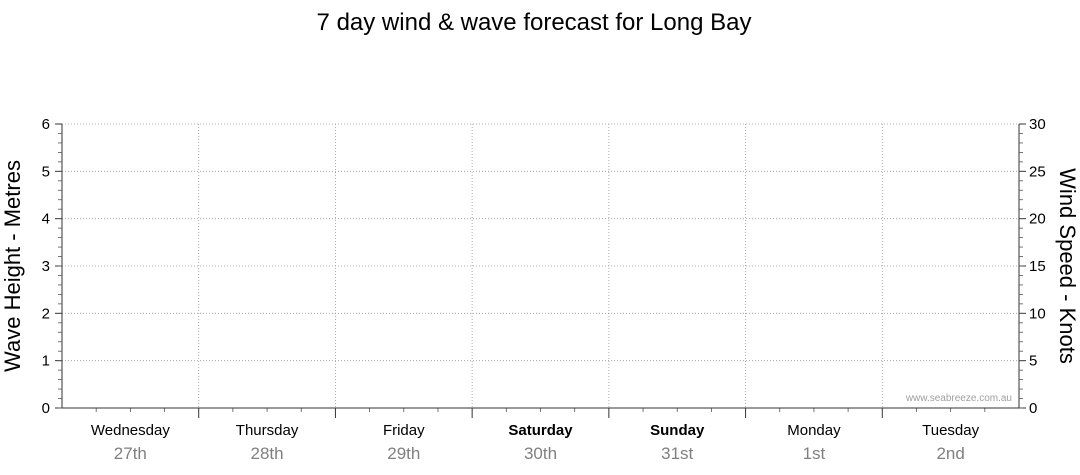 The height and width of the screenshot is (475, 1080). What do you see at coordinates (52, 266) in the screenshot?
I see `left-axis-ticks: 0 1 2 3 4 5 6` at bounding box center [52, 266].